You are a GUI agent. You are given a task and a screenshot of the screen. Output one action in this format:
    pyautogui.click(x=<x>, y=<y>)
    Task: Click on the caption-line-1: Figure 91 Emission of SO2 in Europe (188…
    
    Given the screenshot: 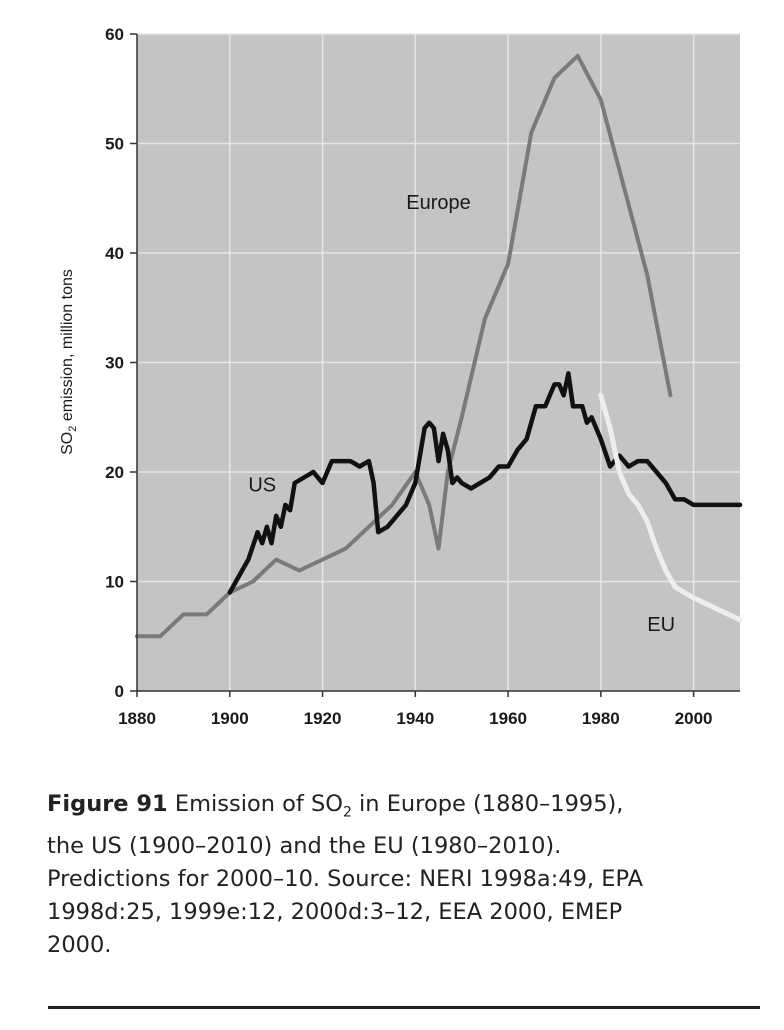 What is the action you would take?
    pyautogui.click(x=404, y=809)
    